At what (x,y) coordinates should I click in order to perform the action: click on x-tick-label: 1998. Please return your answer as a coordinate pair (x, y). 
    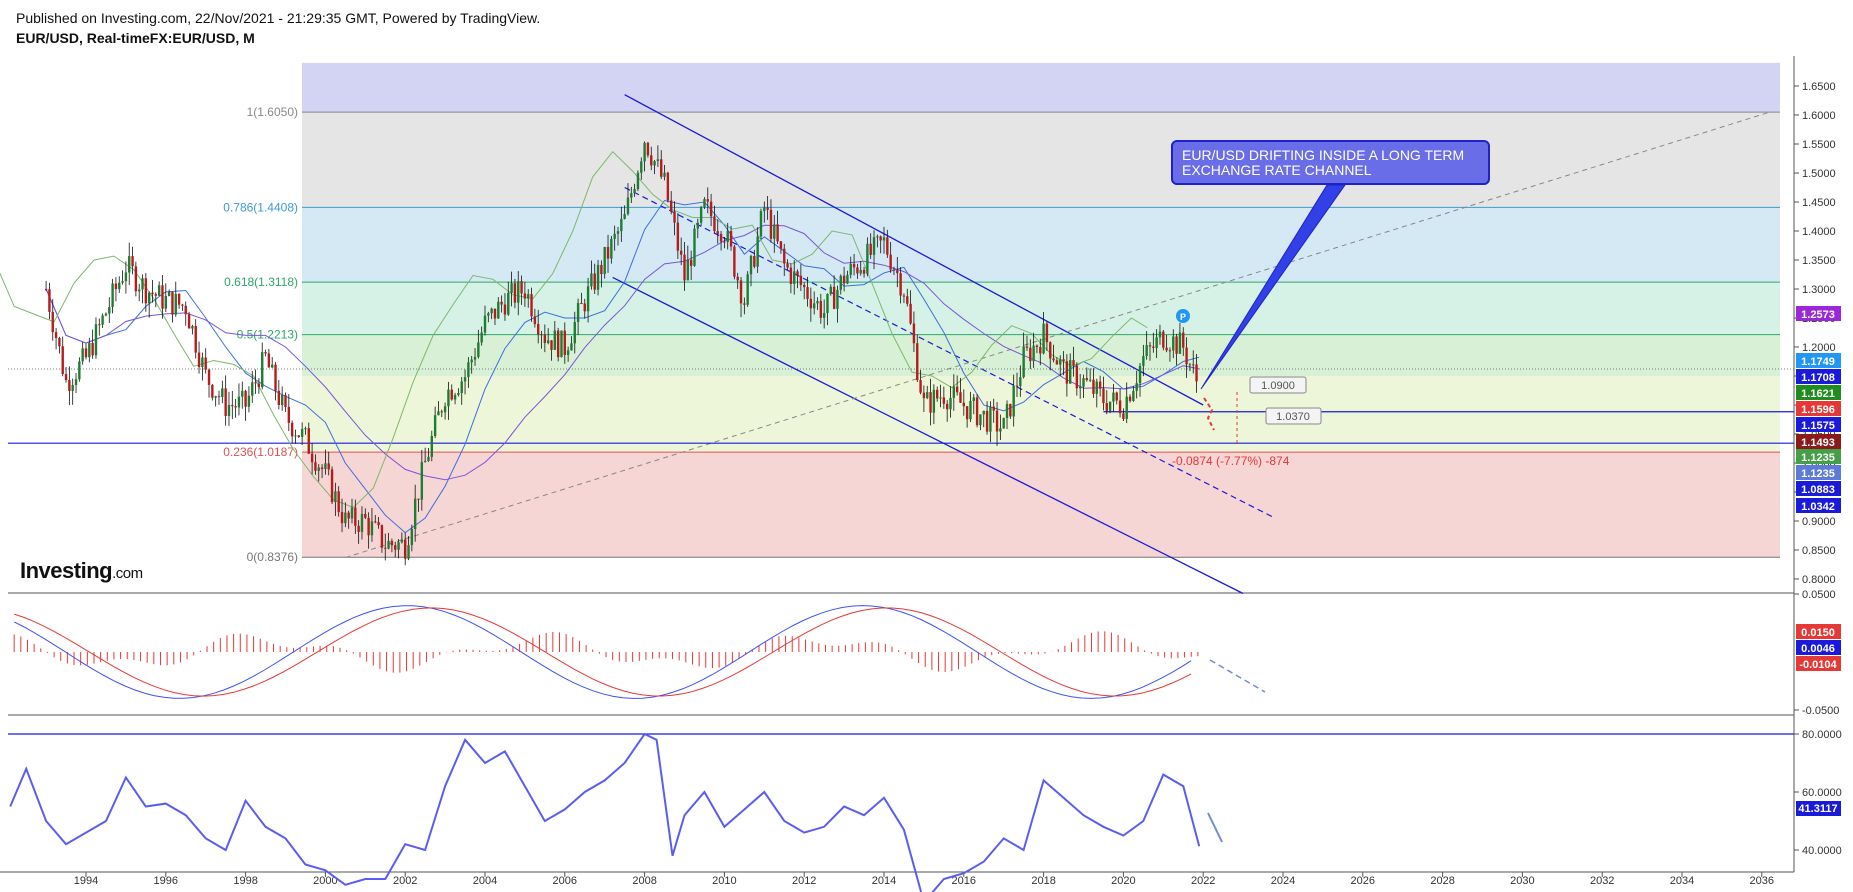
    Looking at the image, I should click on (245, 881).